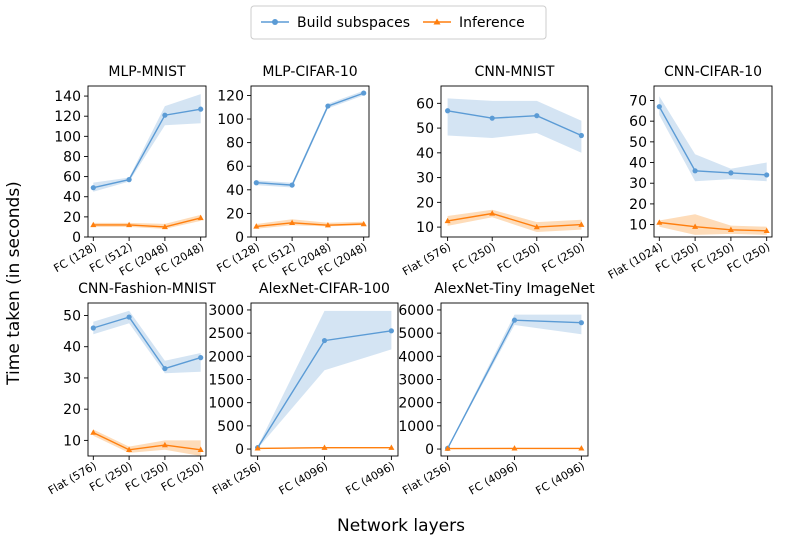 The height and width of the screenshot is (541, 797). What do you see at coordinates (14, 283) in the screenshot?
I see `y-axis-label: Time taken (in seconds)` at bounding box center [14, 283].